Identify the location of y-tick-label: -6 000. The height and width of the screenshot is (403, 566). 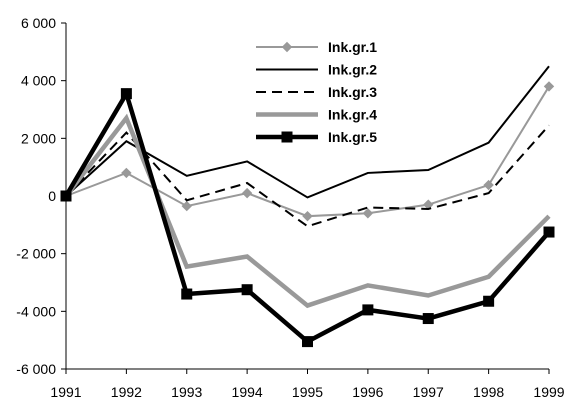
(36, 369).